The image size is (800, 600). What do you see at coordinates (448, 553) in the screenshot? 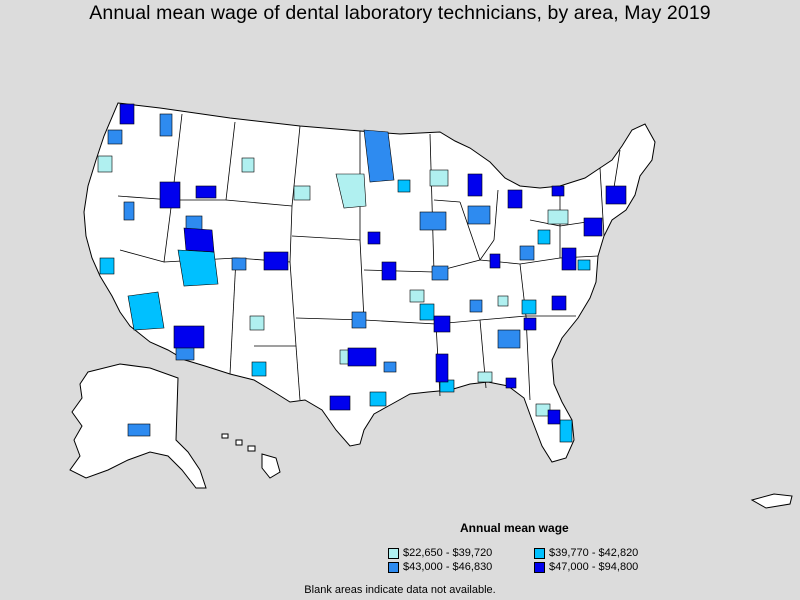
I see `legend-label: $22,650 - $39,720` at bounding box center [448, 553].